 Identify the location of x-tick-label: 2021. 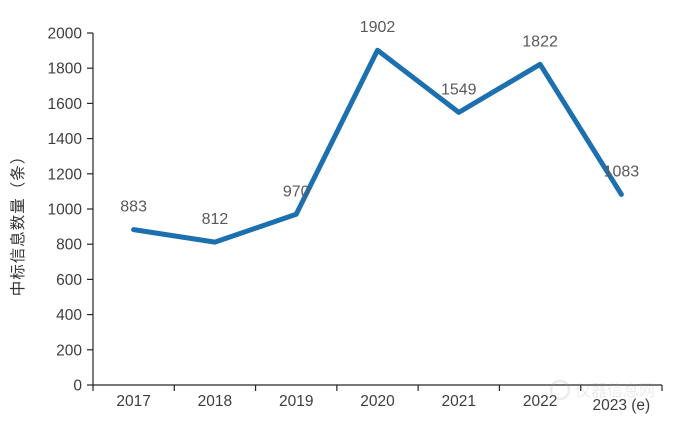
(459, 401).